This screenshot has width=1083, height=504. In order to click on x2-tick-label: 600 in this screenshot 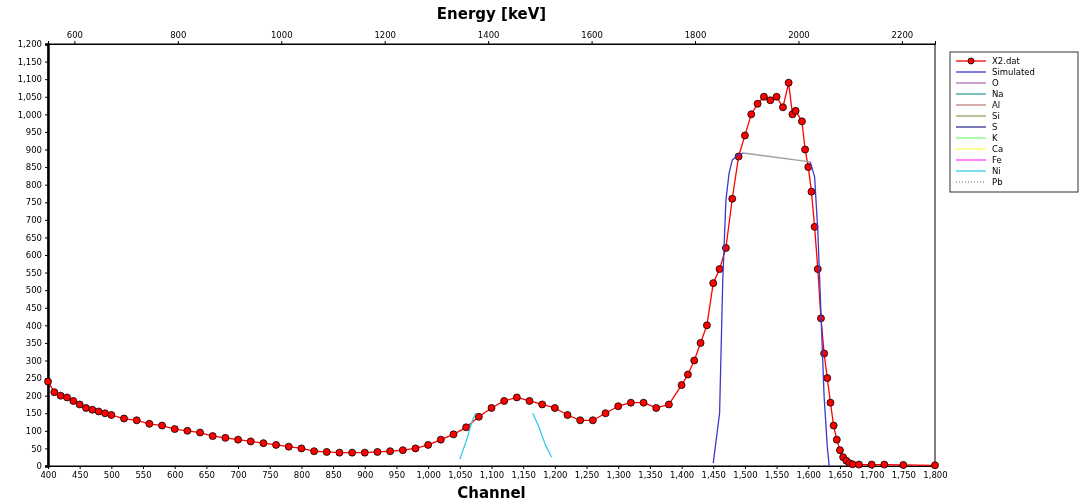, I will do `click(74, 35)`.